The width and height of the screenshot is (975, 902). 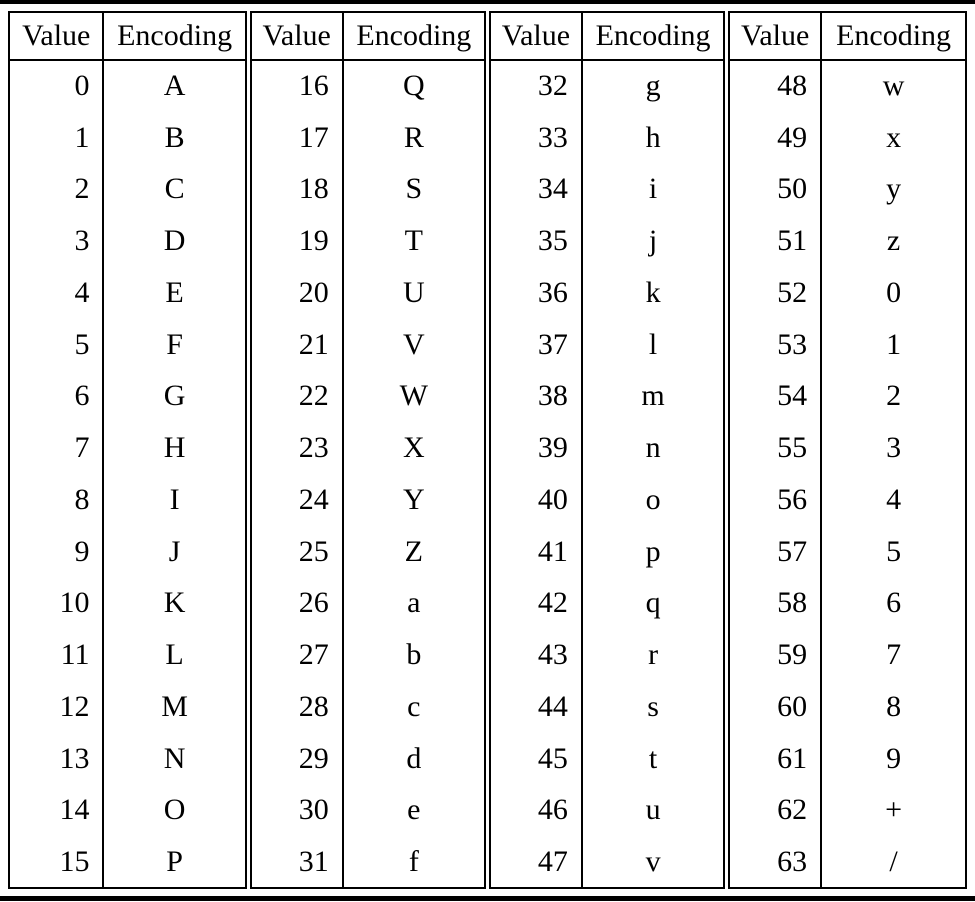 What do you see at coordinates (177, 810) in the screenshot?
I see `encoding-cell: O` at bounding box center [177, 810].